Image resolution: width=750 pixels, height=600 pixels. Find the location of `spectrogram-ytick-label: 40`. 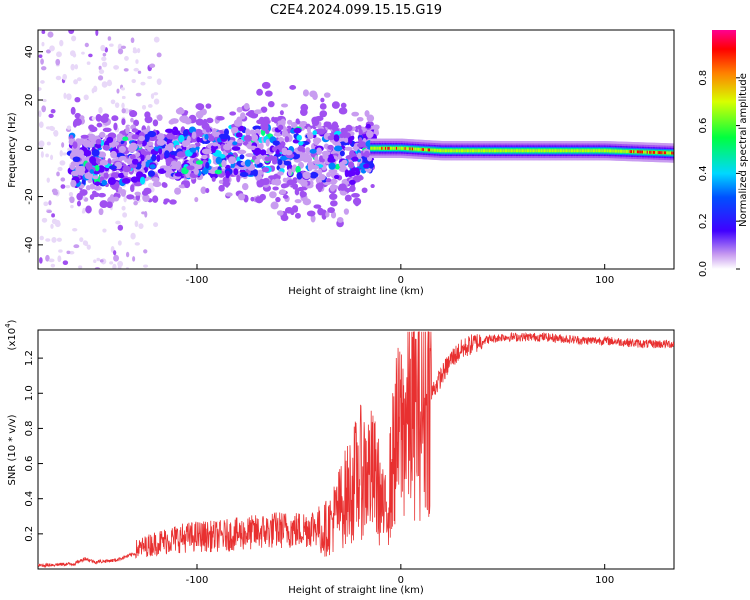

spectrogram-ytick-label: 40 is located at coordinates (29, 51).